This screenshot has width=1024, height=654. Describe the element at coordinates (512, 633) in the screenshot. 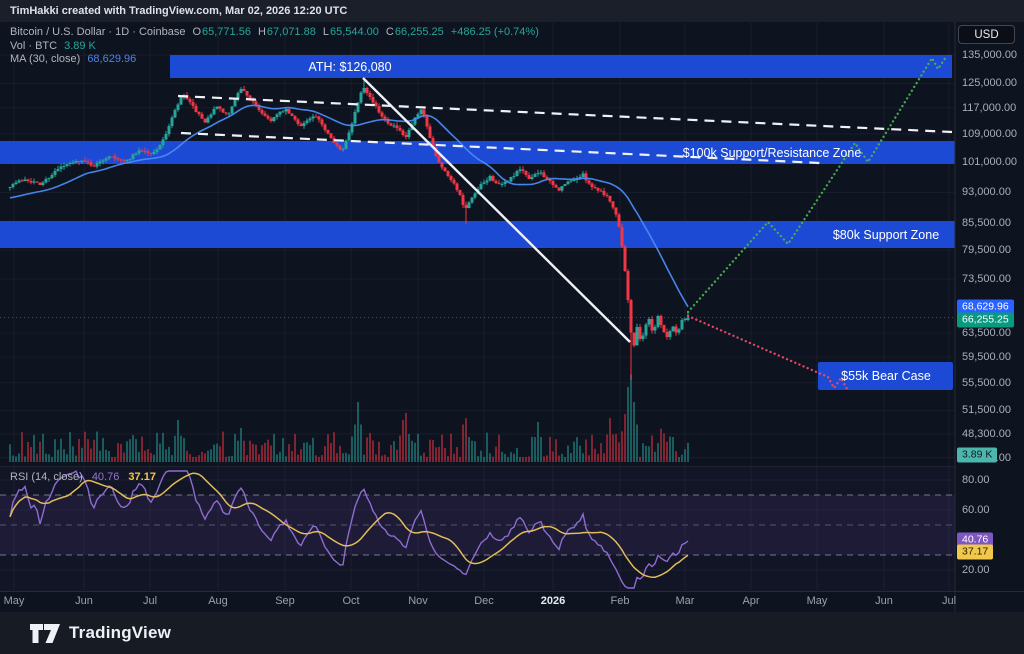

I see `brand-bar: TradingView` at that location.